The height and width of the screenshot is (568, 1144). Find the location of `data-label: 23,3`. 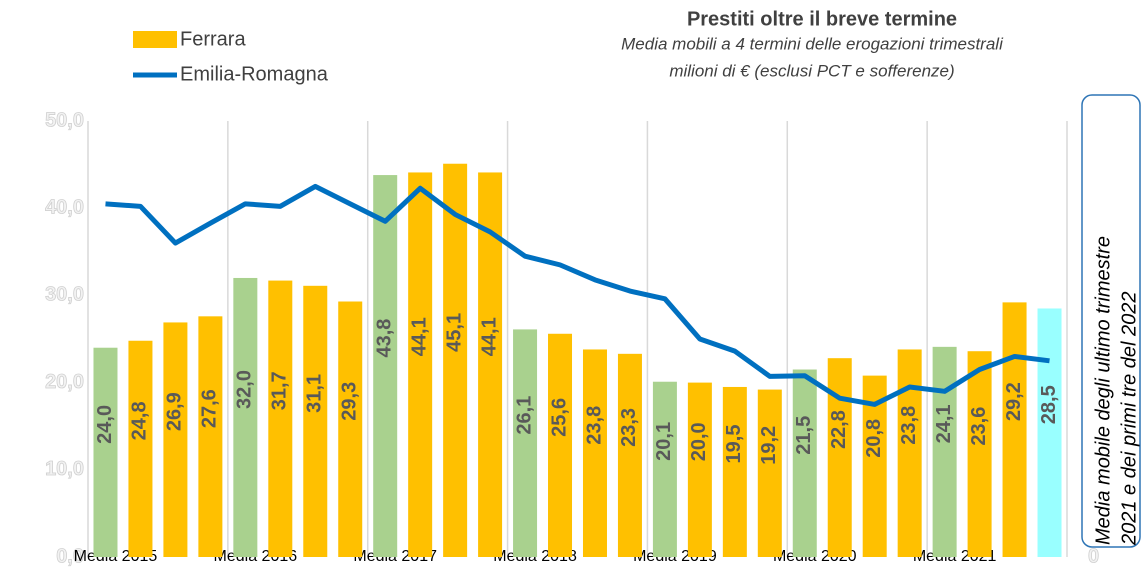

data-label: 23,3 is located at coordinates (629, 427).